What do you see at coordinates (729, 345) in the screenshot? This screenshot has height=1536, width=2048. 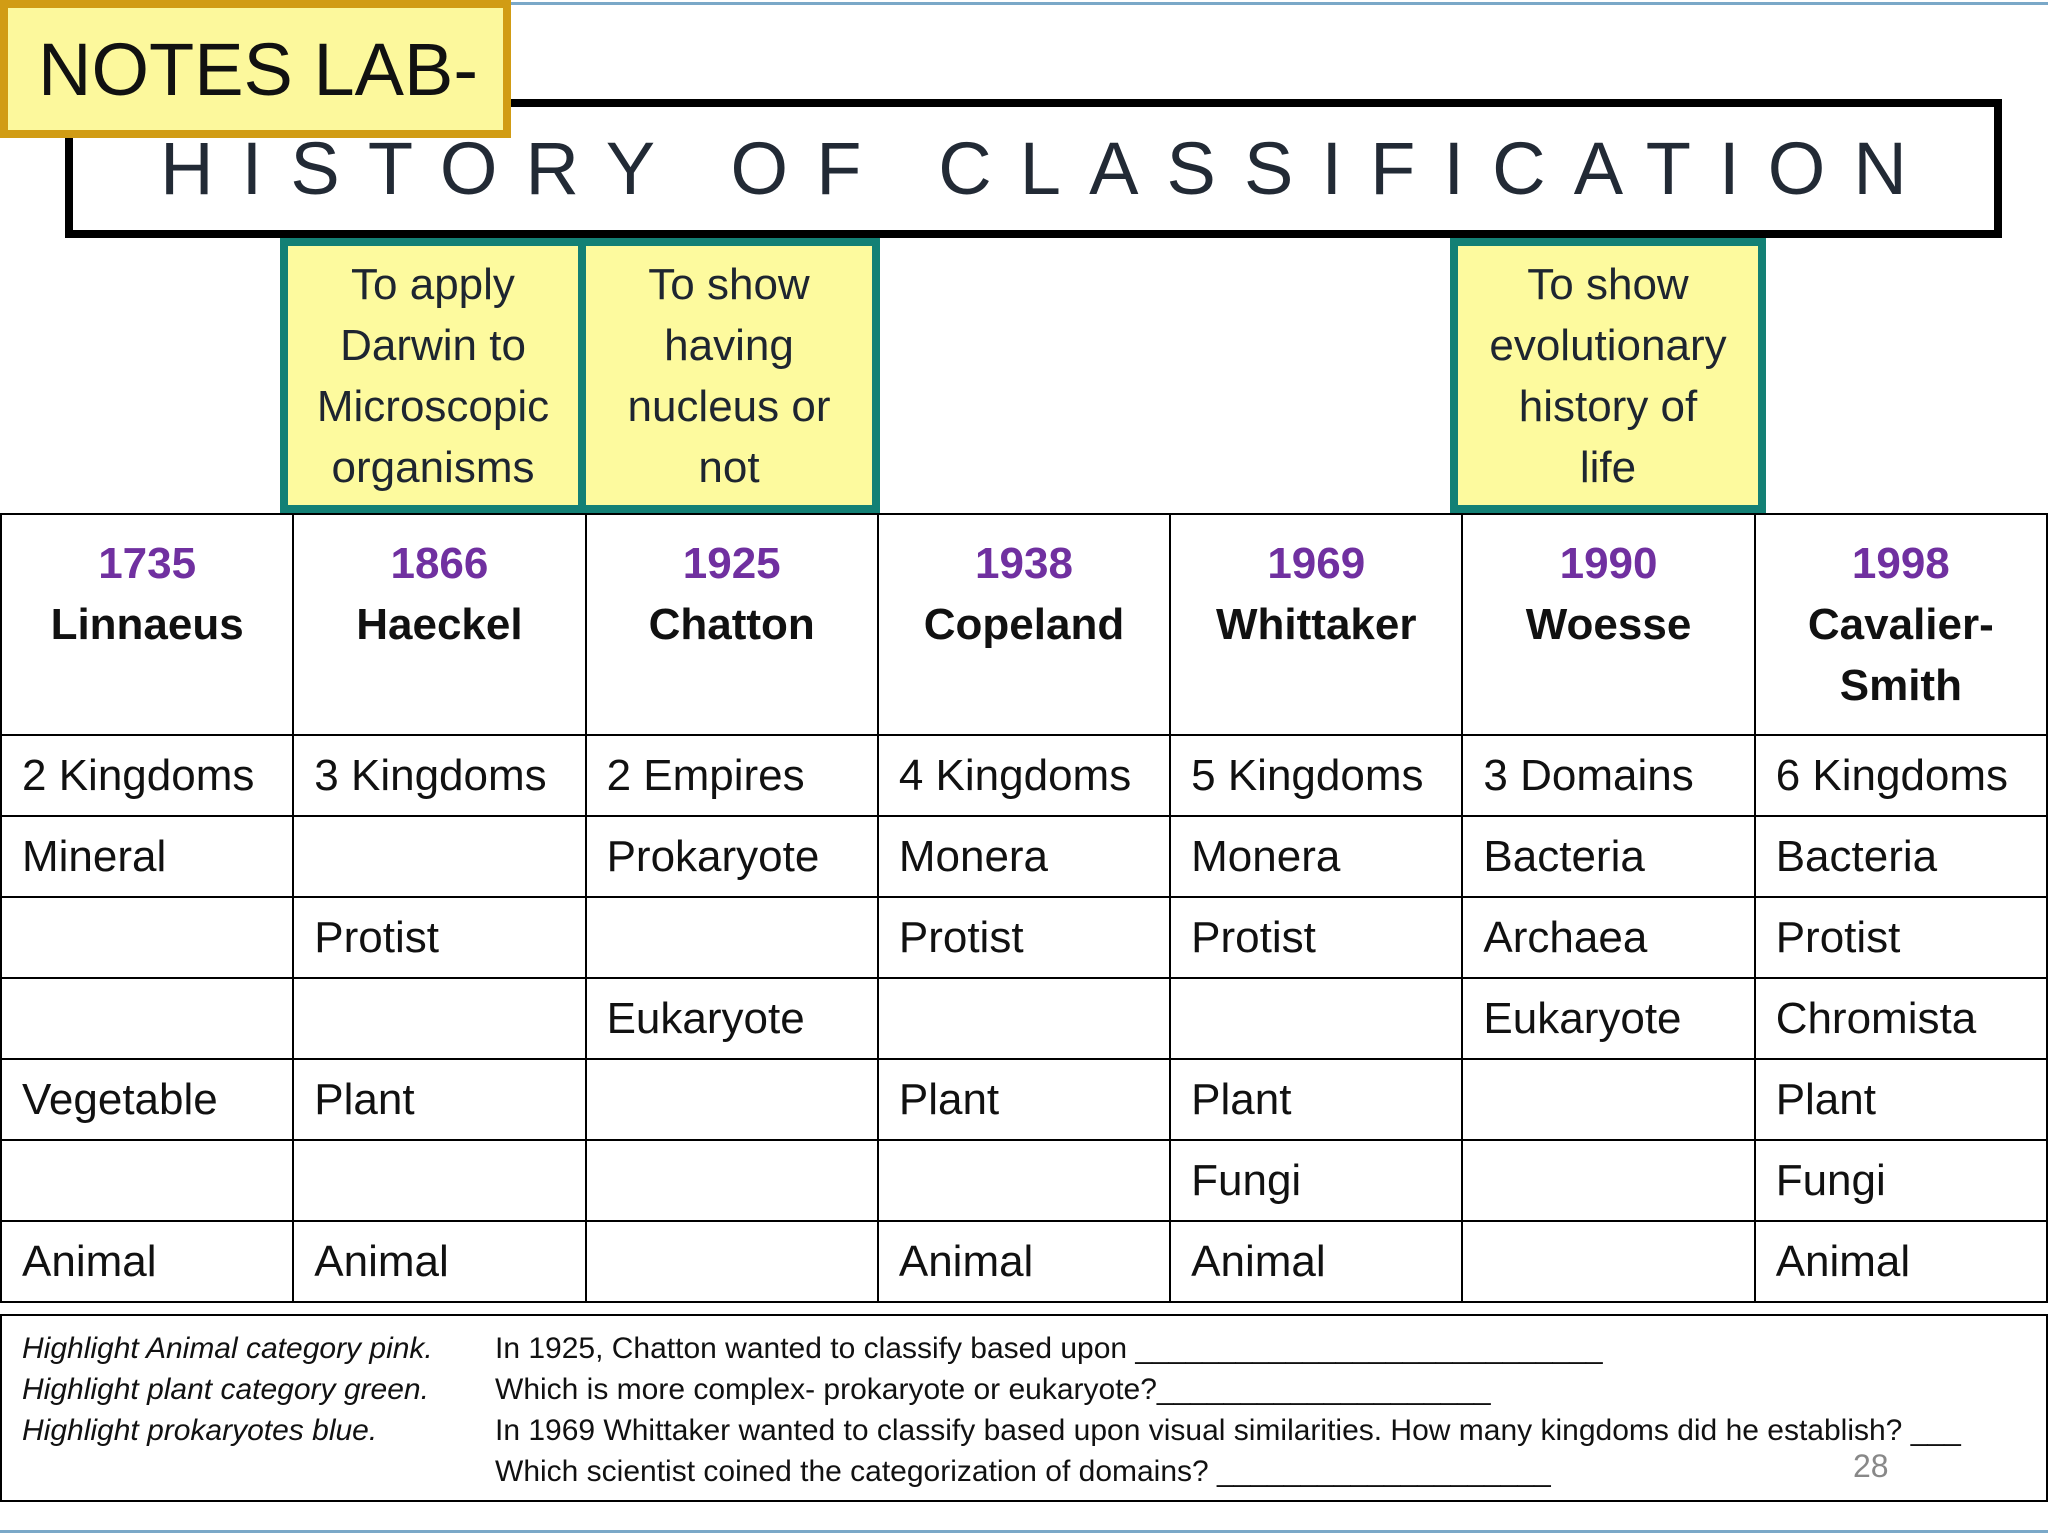 I see `purpose-line: having` at bounding box center [729, 345].